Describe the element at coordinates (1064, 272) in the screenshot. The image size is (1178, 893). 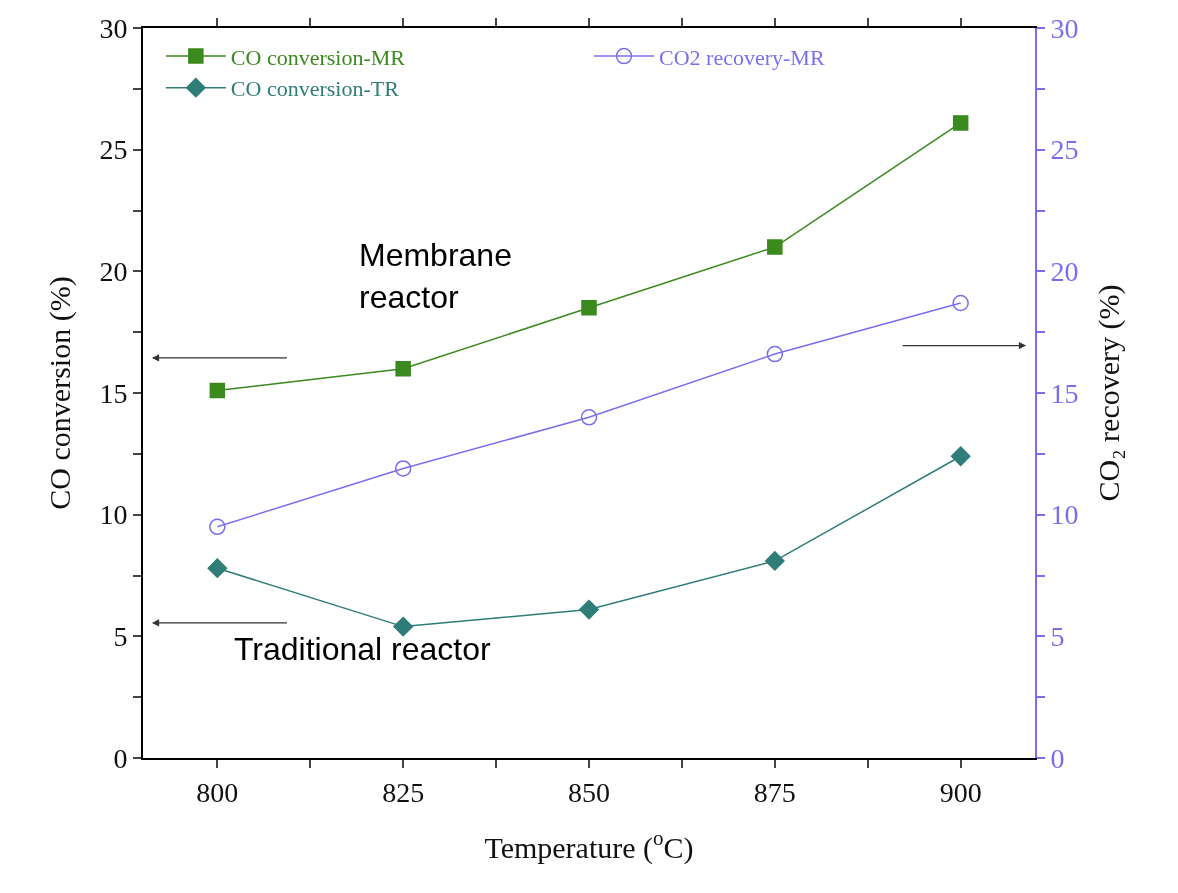
I see `y2-tick-label: 20` at that location.